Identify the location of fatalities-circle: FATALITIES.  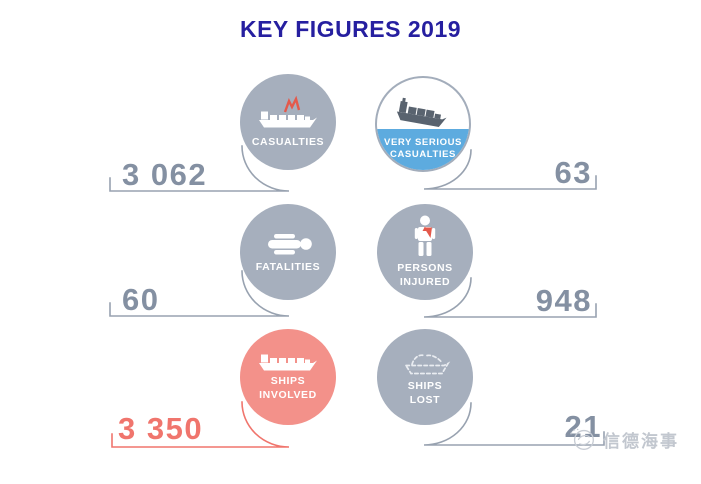
(288, 252).